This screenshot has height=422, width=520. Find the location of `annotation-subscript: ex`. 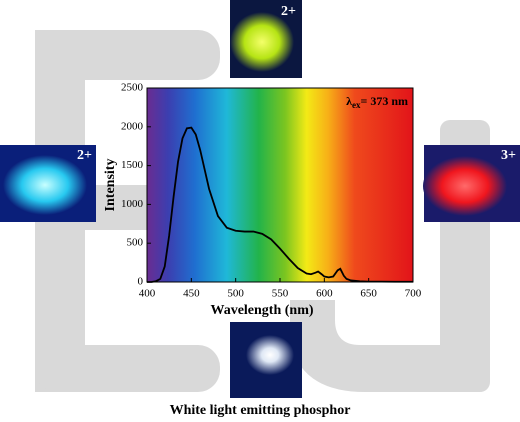

annotation-subscript: ex is located at coordinates (356, 105).